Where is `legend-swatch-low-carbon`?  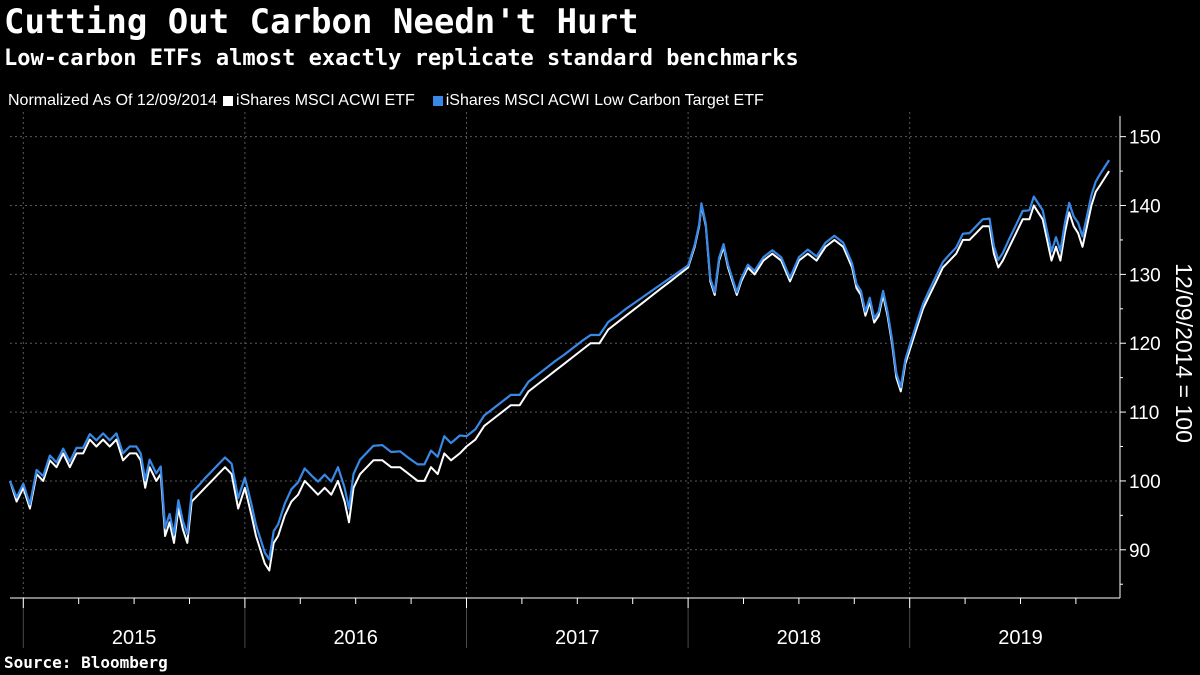 legend-swatch-low-carbon is located at coordinates (437, 101).